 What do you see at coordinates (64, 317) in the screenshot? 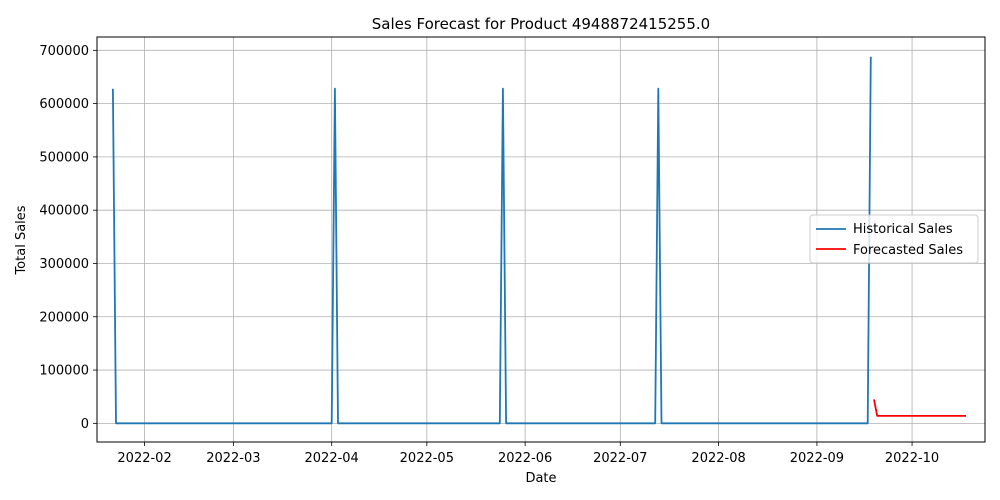
I see `y-tick-label: 200000` at bounding box center [64, 317].